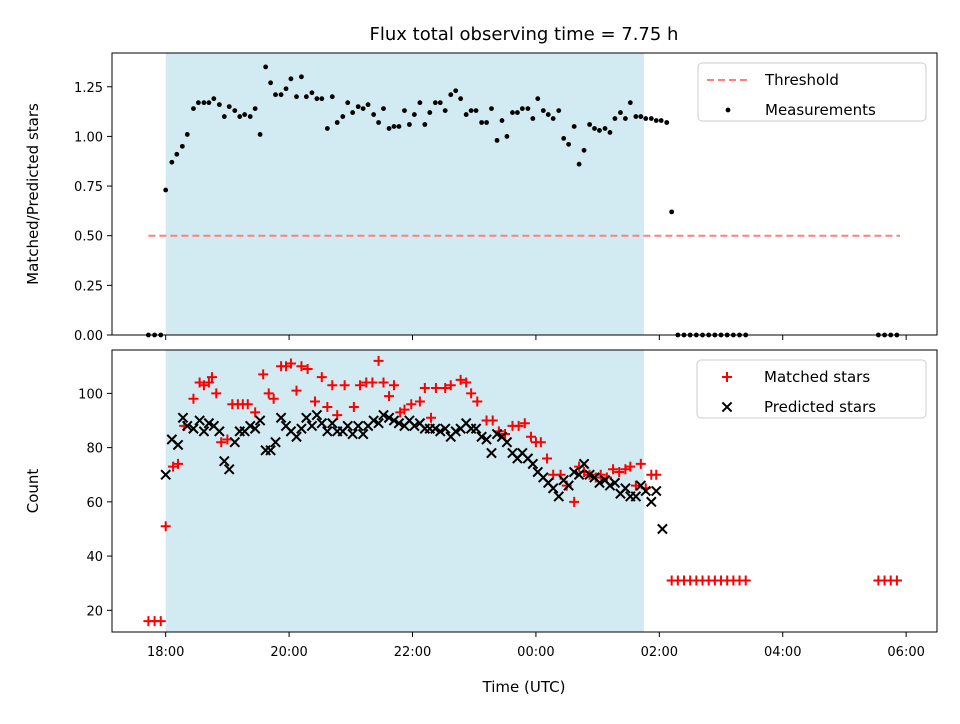  Describe the element at coordinates (812, 92) in the screenshot. I see `legend: Threshold Measurements` at that location.